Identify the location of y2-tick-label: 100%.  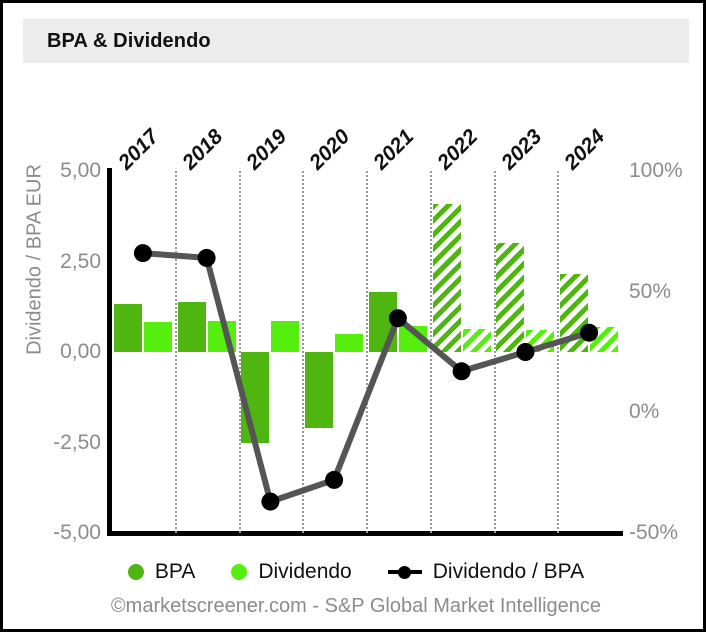
(656, 170).